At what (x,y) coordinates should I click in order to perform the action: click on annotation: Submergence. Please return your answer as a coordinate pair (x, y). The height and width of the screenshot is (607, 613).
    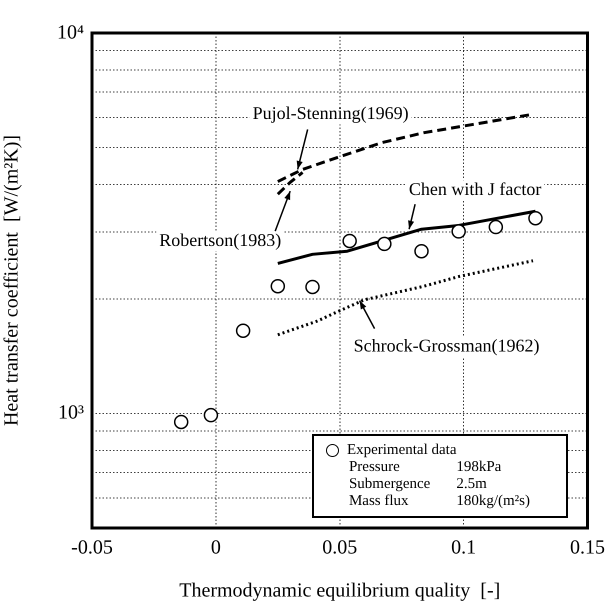
    Looking at the image, I should click on (390, 484).